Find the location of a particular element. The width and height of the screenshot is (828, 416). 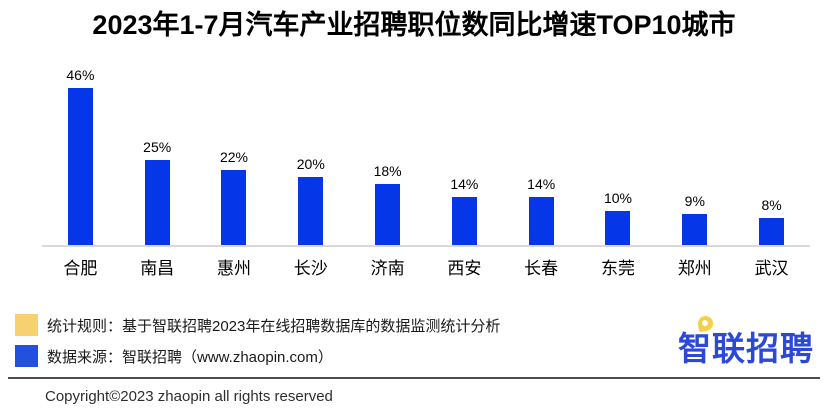

category-label: 惠州 is located at coordinates (233, 268).